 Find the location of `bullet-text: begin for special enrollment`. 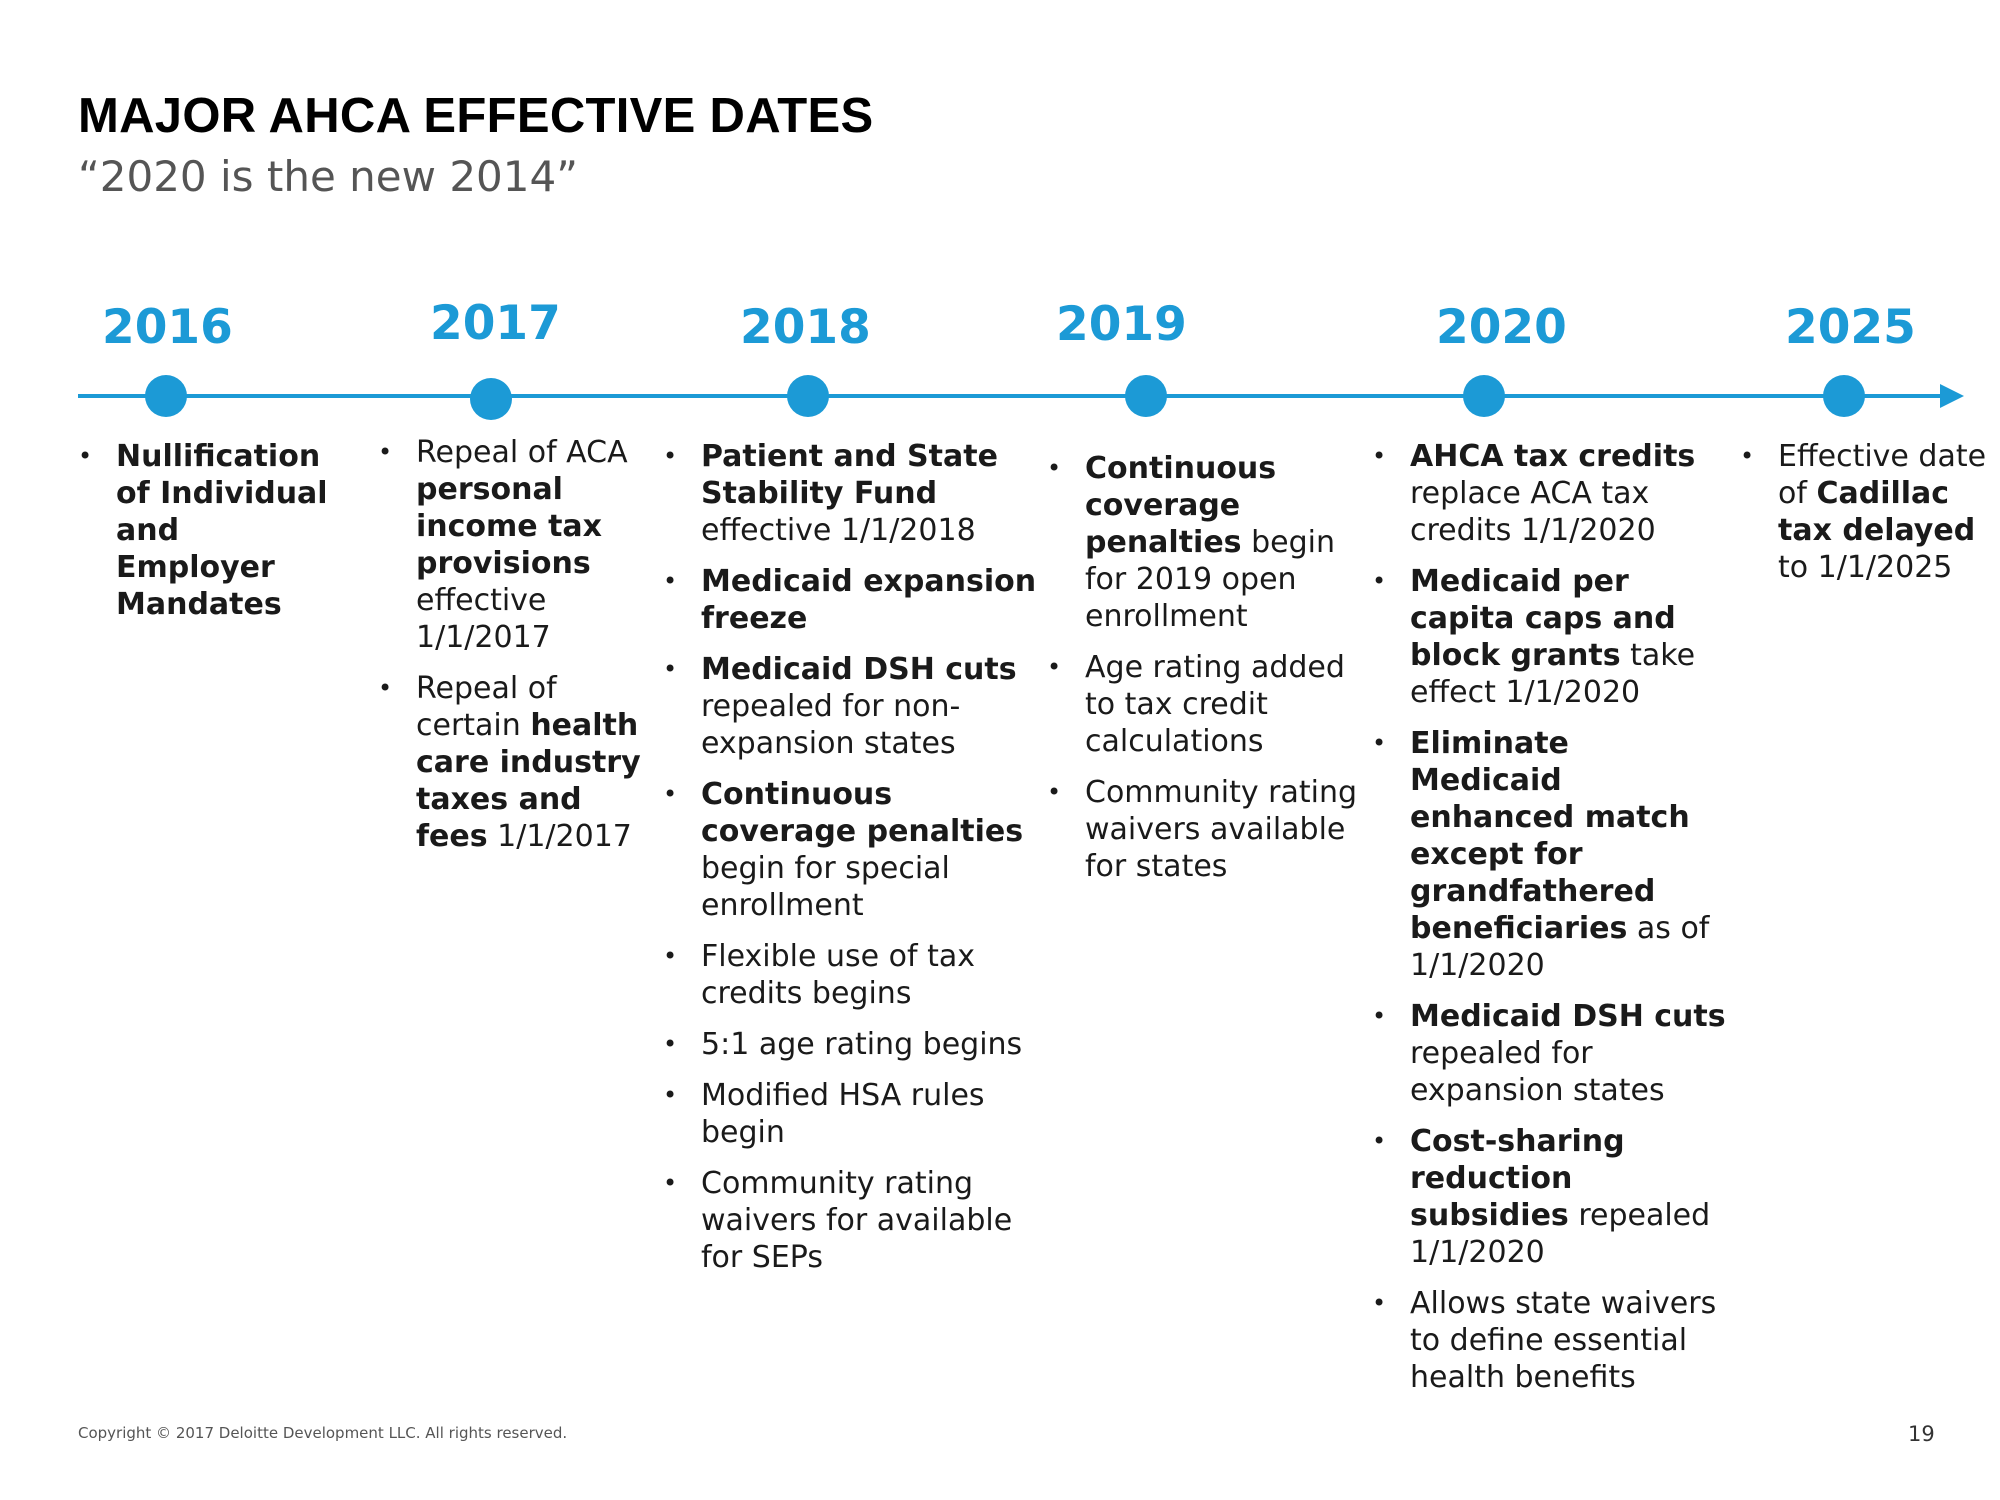

bullet-text: begin for special enrollment is located at coordinates (825, 887).